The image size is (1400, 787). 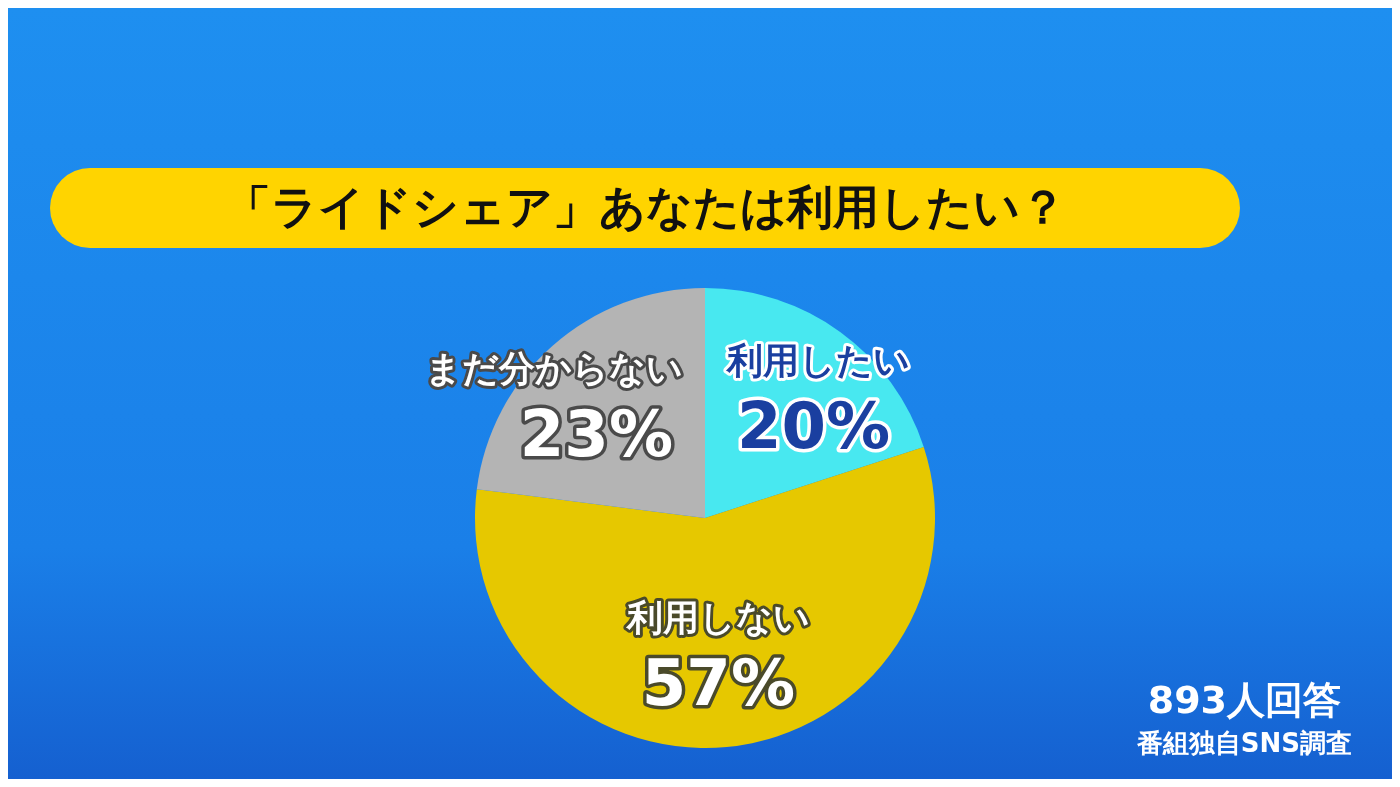 I want to click on data-label: 23%, so click(x=596, y=434).